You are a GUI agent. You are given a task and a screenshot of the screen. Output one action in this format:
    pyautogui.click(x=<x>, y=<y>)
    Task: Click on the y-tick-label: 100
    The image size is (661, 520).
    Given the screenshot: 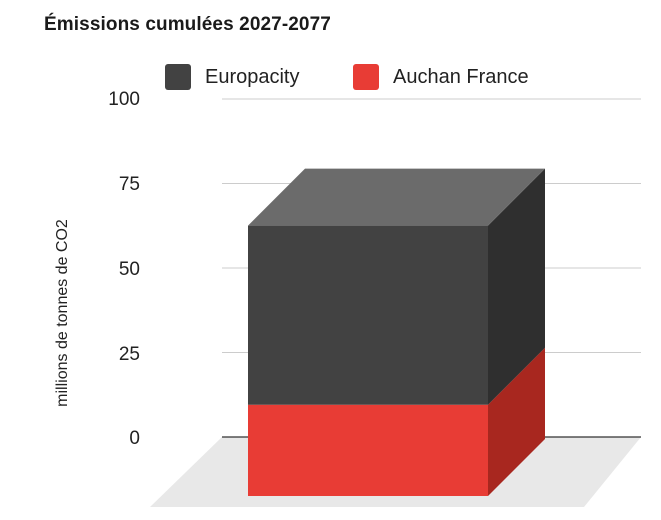 What is the action you would take?
    pyautogui.click(x=124, y=99)
    